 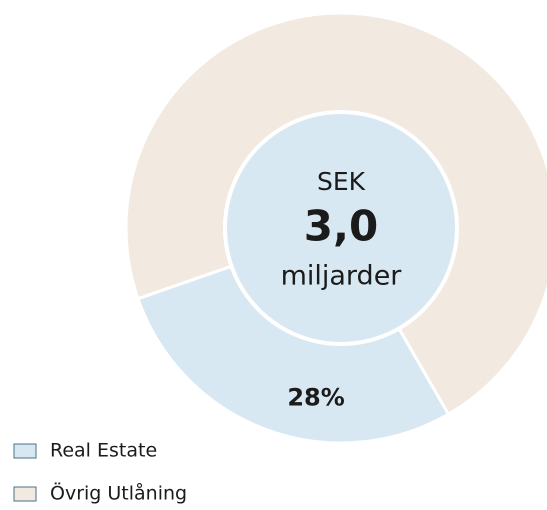 I want to click on legend: Real Estate Övrig Utlåning, so click(x=100, y=472).